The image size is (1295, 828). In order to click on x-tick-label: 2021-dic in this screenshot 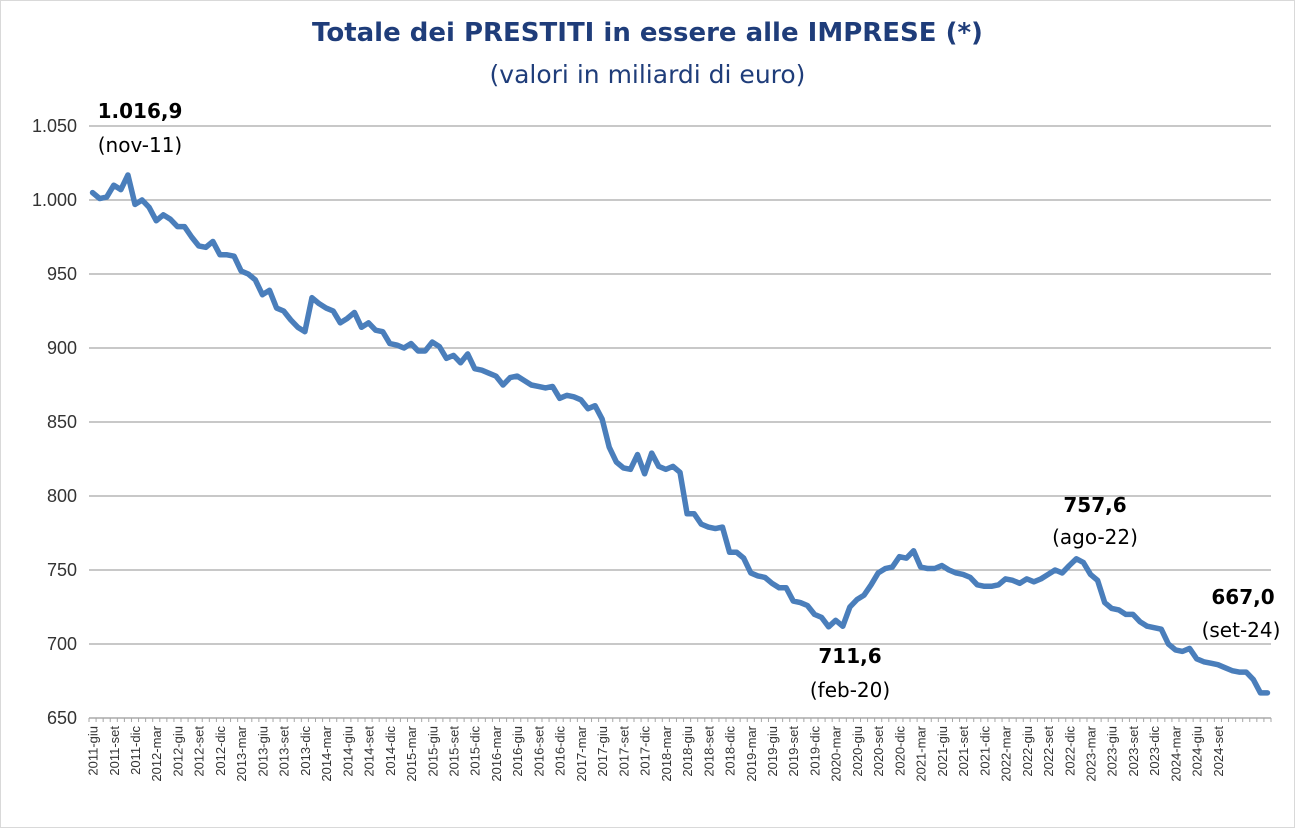, I will do `click(984, 751)`.